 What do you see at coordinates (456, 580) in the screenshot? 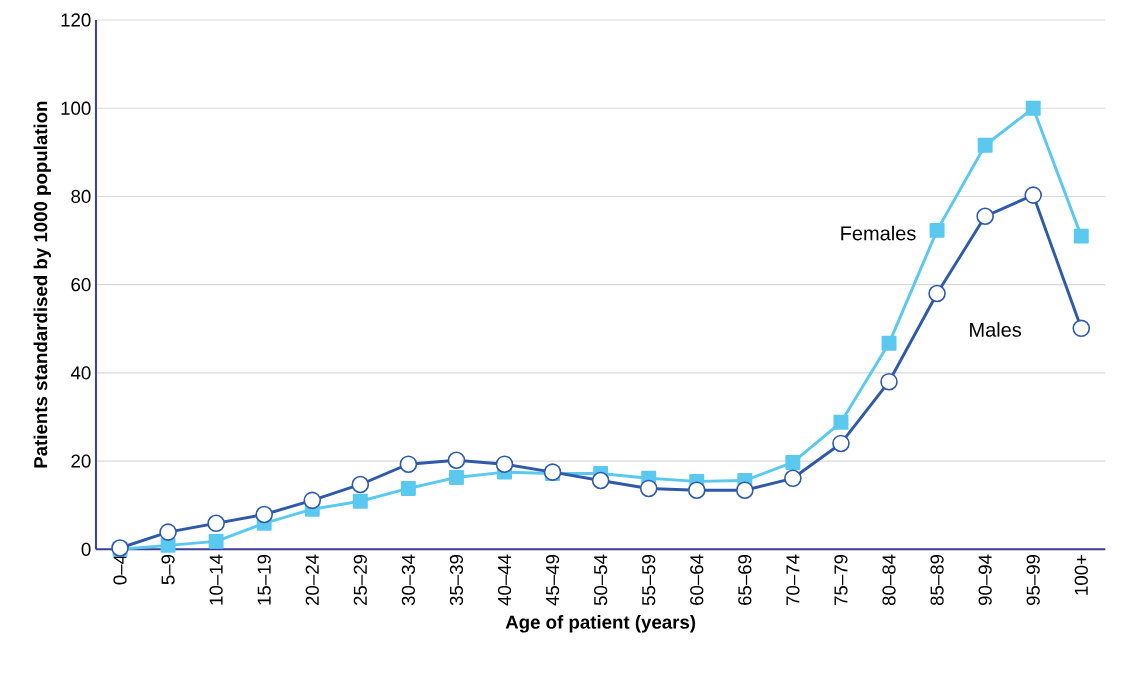
I see `x-tick-label: 35–39` at bounding box center [456, 580].